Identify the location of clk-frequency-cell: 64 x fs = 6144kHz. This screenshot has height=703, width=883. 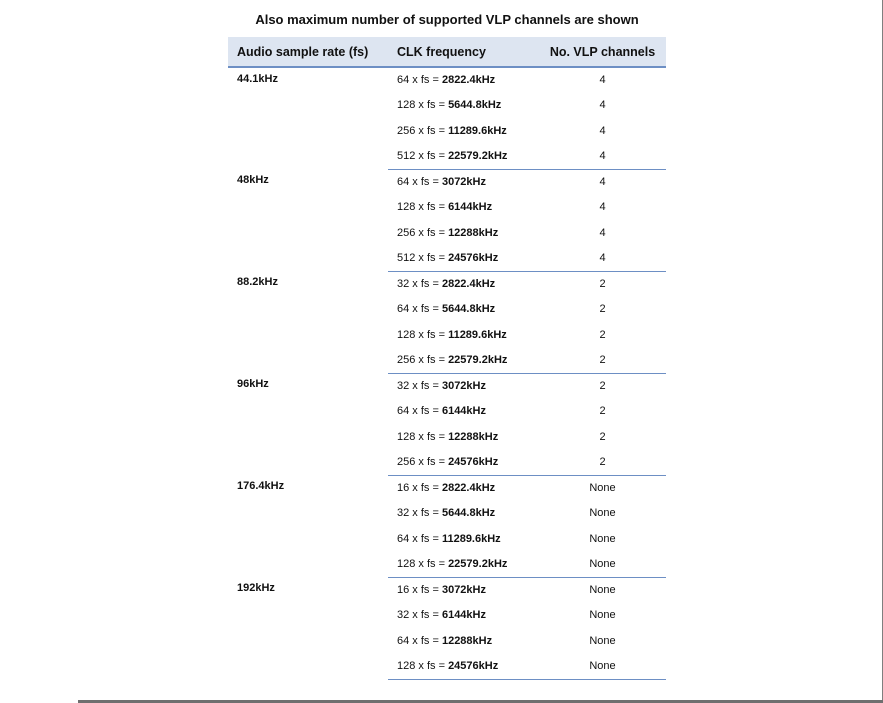
(463, 412).